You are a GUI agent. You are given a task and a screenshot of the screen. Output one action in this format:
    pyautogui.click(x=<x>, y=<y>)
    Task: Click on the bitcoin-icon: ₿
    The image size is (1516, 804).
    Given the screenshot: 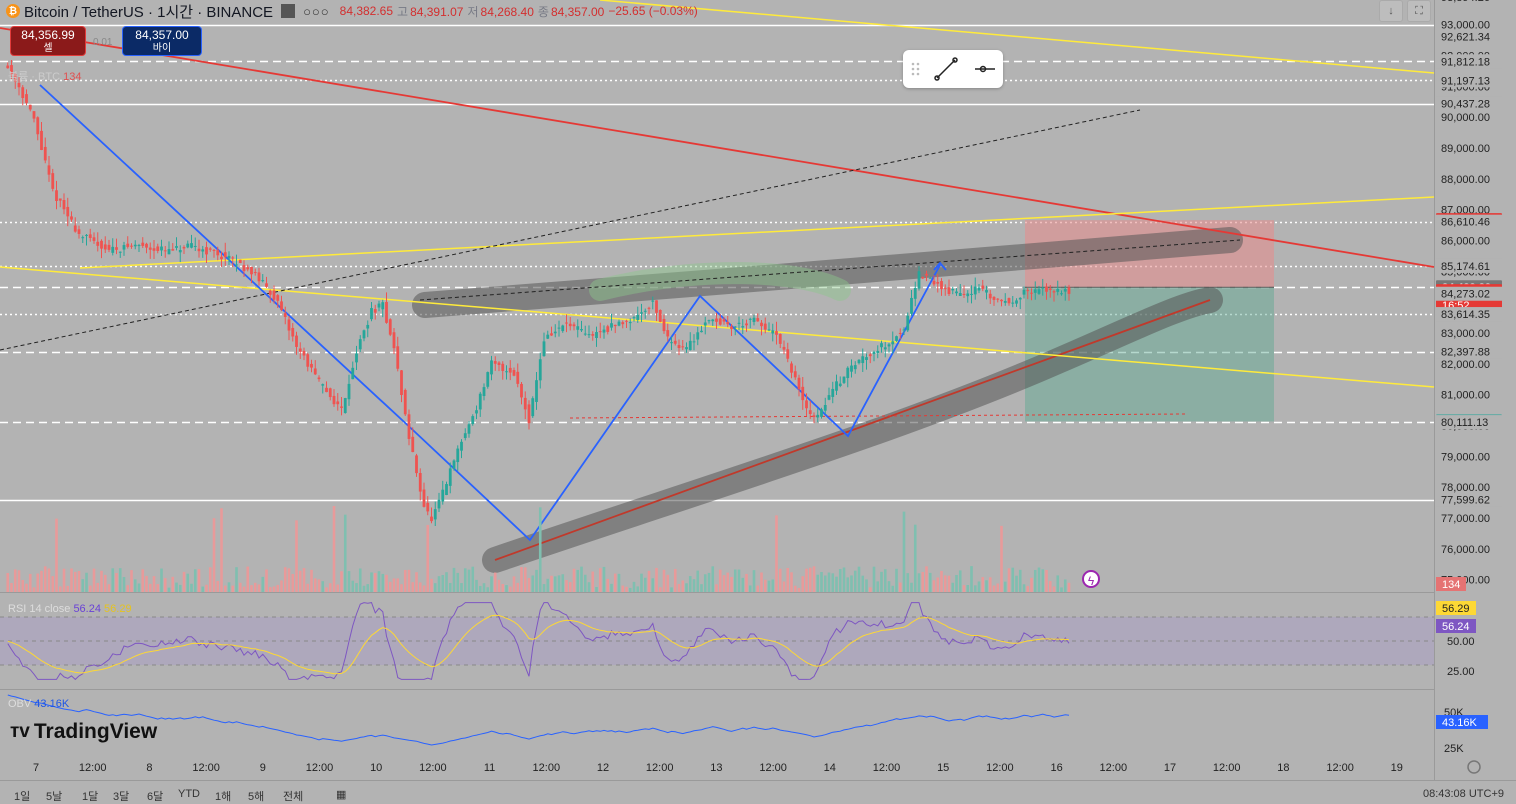 What is the action you would take?
    pyautogui.click(x=13, y=11)
    